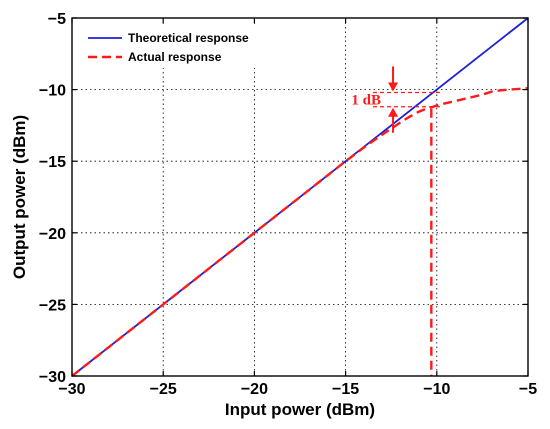  What do you see at coordinates (436, 389) in the screenshot?
I see `x-tick-label: −10` at bounding box center [436, 389].